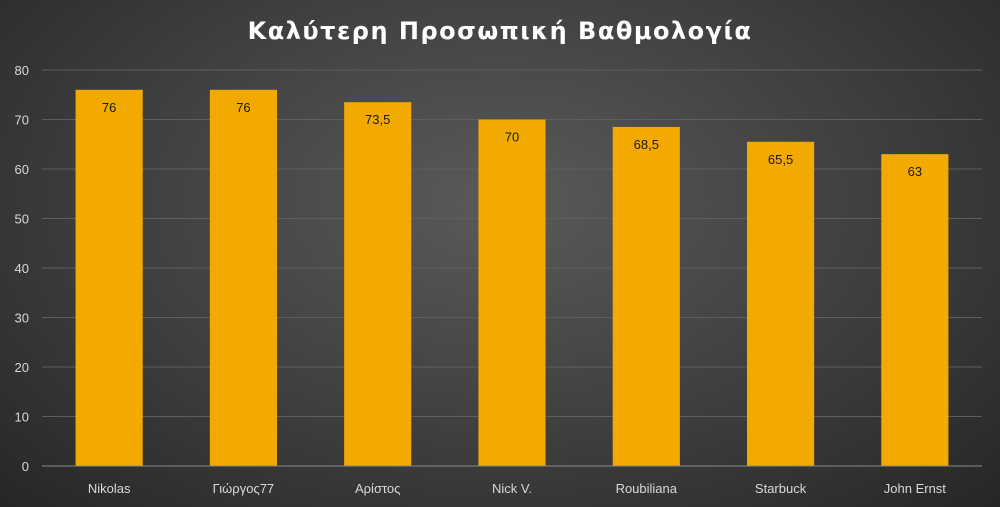 The width and height of the screenshot is (1000, 507). Describe the element at coordinates (512, 488) in the screenshot. I see `x-tick-label: Nick V.` at that location.